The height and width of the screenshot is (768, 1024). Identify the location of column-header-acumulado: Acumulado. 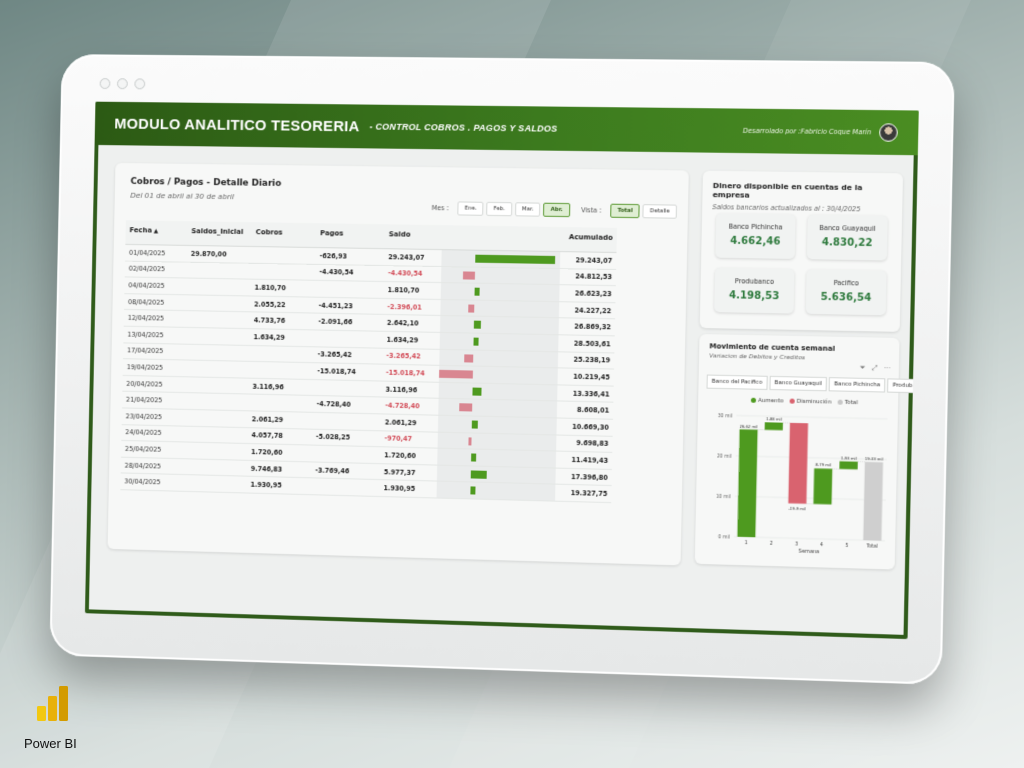
(588, 240).